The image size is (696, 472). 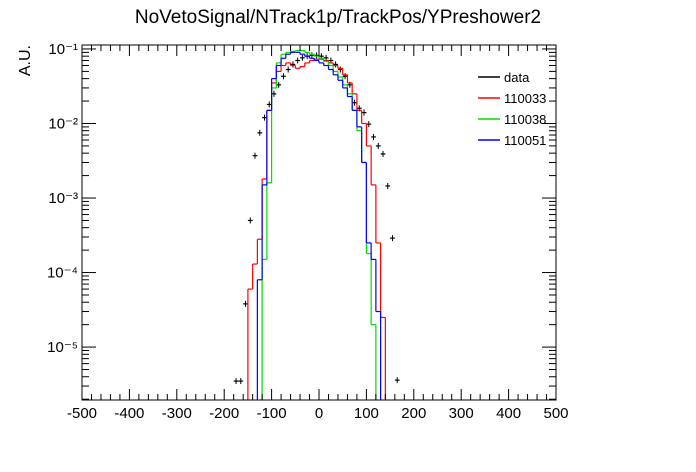 I want to click on x-tick-label: -500, so click(x=82, y=413).